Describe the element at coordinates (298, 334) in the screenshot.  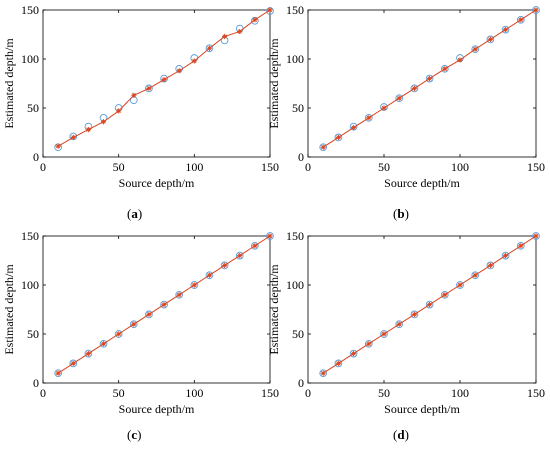
I see `y-tick-label: 50` at that location.